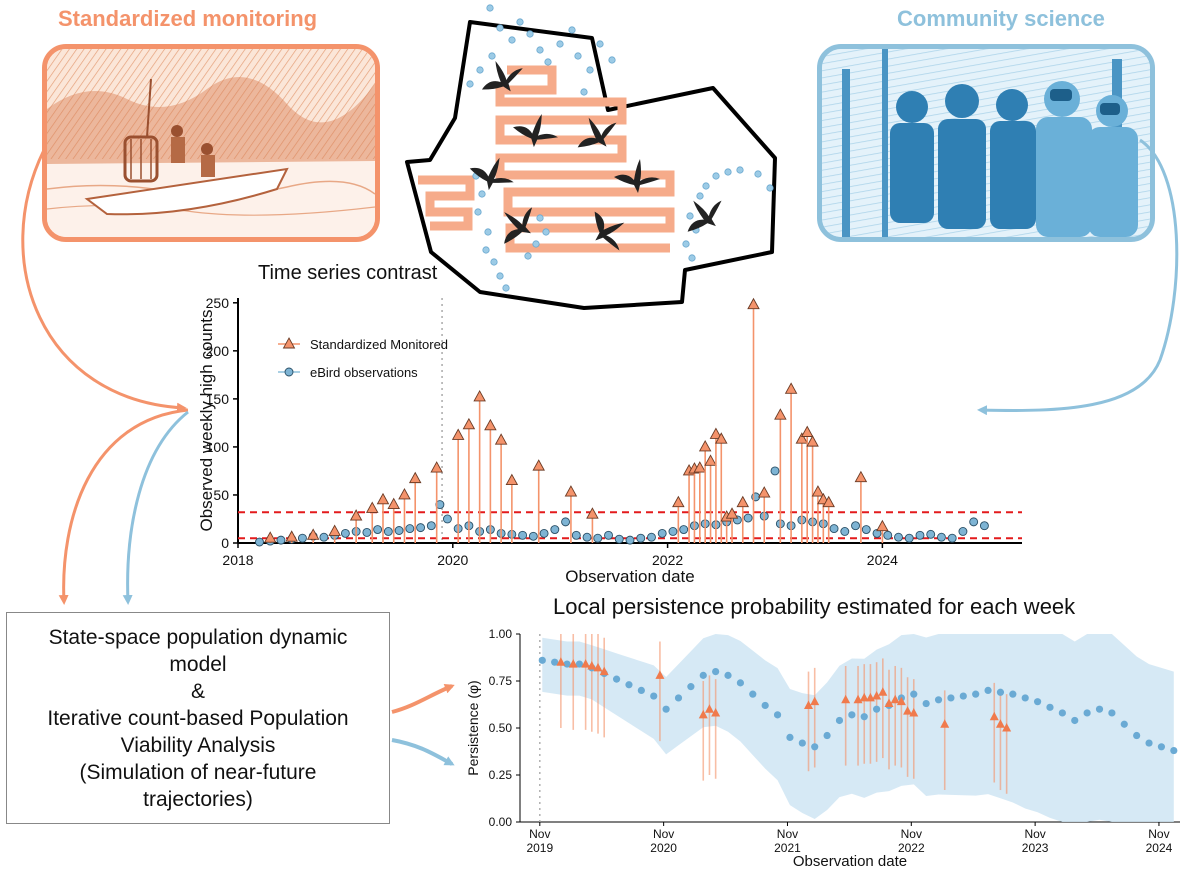 This screenshot has height=872, width=1200. Describe the element at coordinates (546, 159) in the screenshot. I see `transect-lines` at that location.